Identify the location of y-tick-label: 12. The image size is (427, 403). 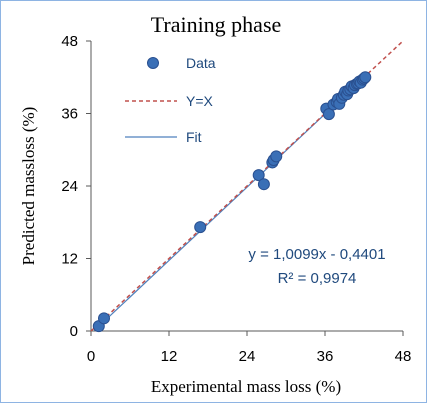
(69, 259).